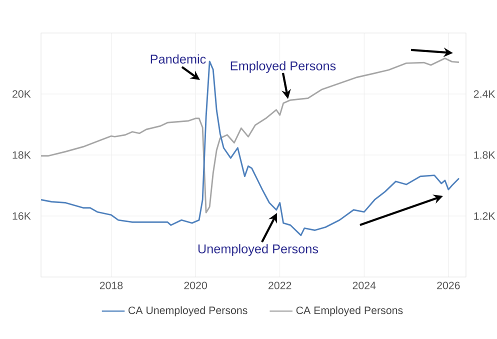 Image resolution: width=497 pixels, height=339 pixels. I want to click on y2-tick-label: 1.8K, so click(485, 155).